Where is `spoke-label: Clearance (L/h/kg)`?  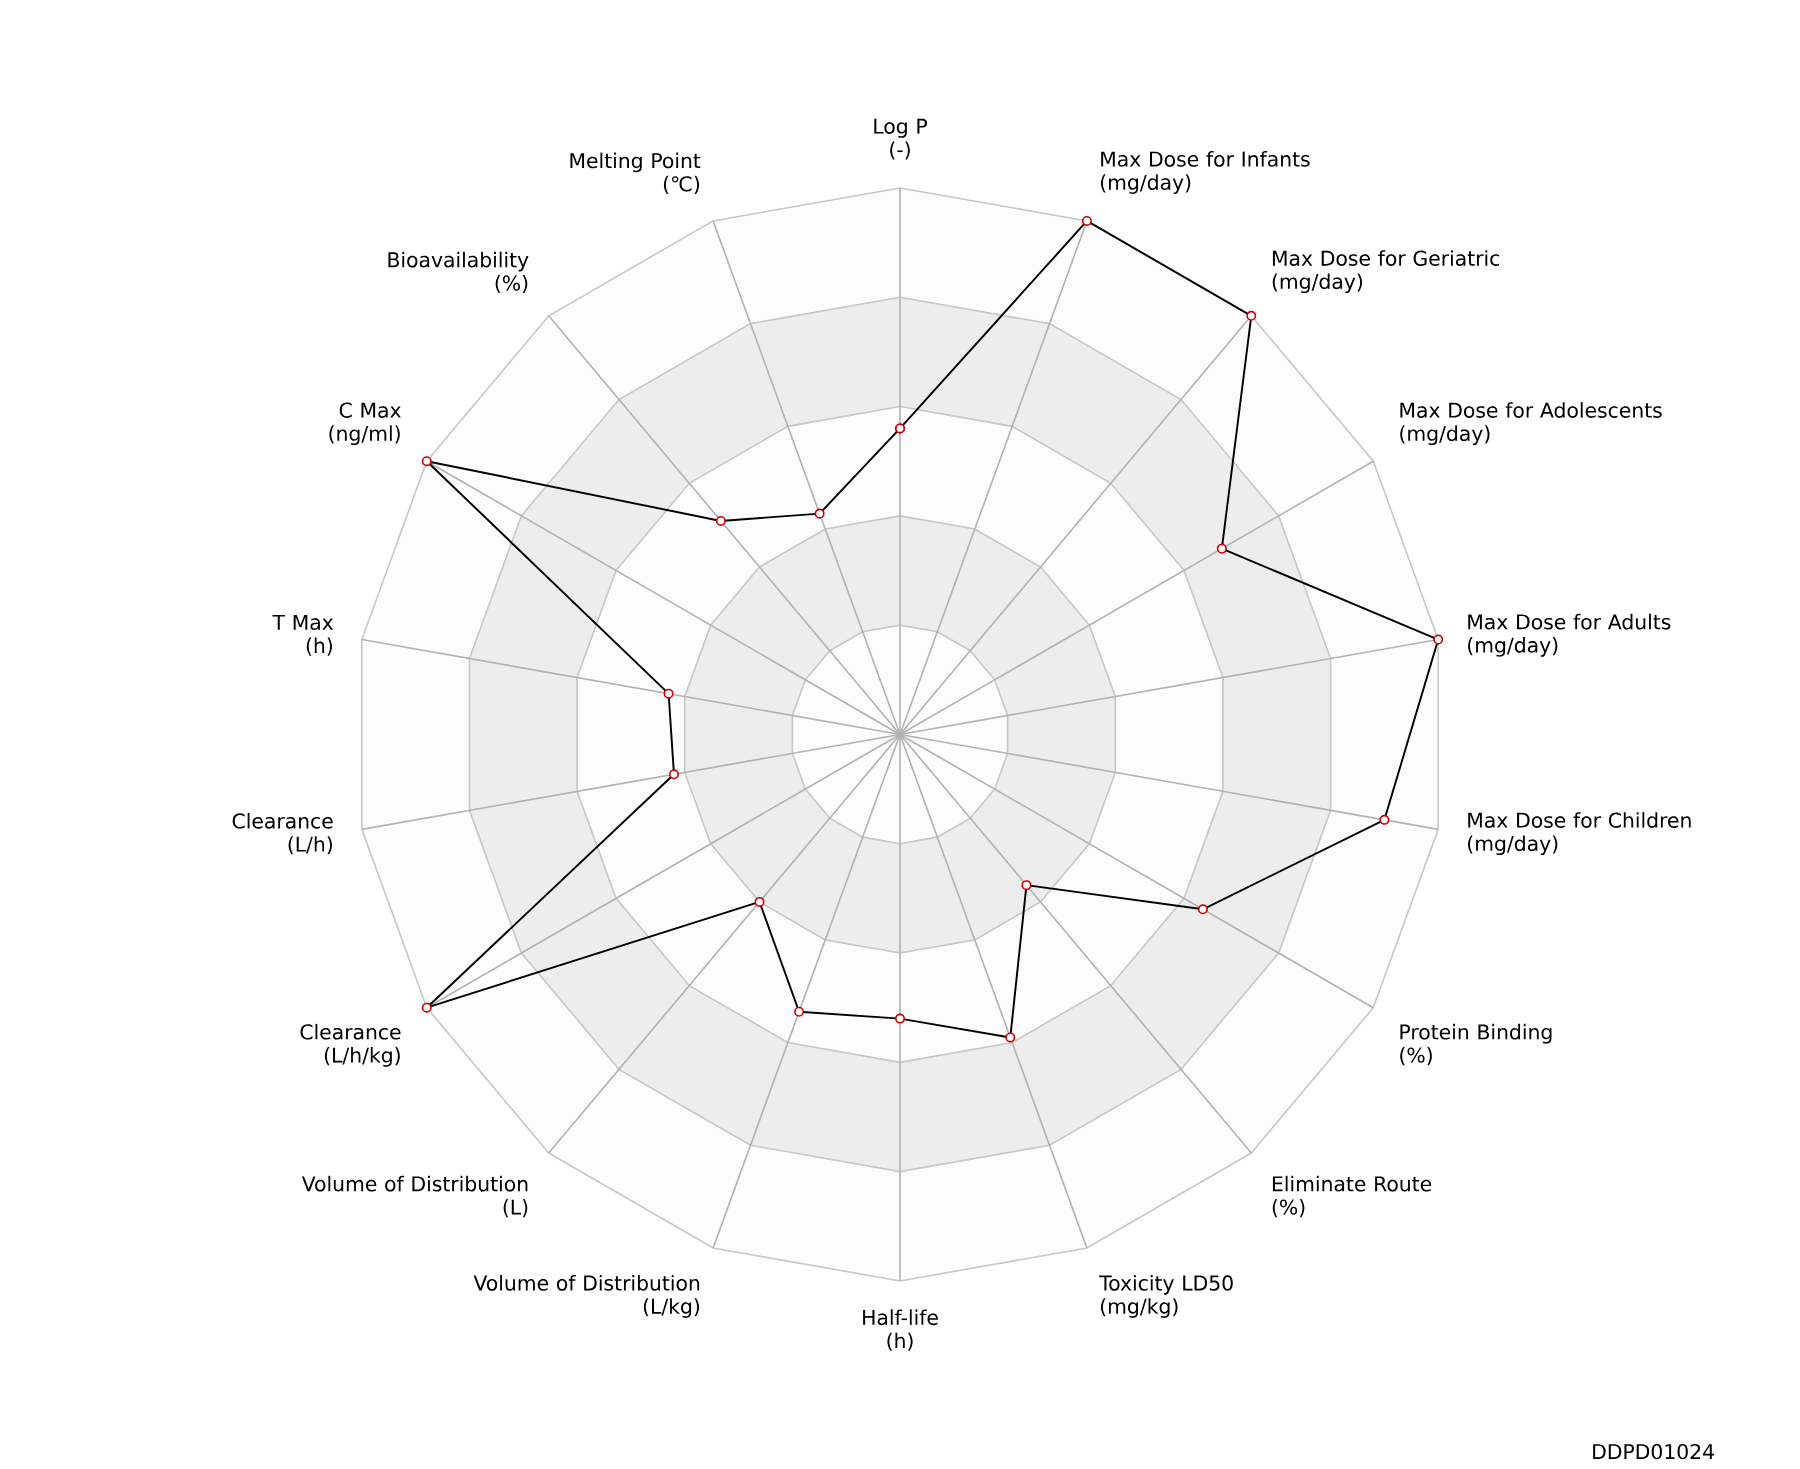
spoke-label: Clearance (L/h/kg) is located at coordinates (350, 1045).